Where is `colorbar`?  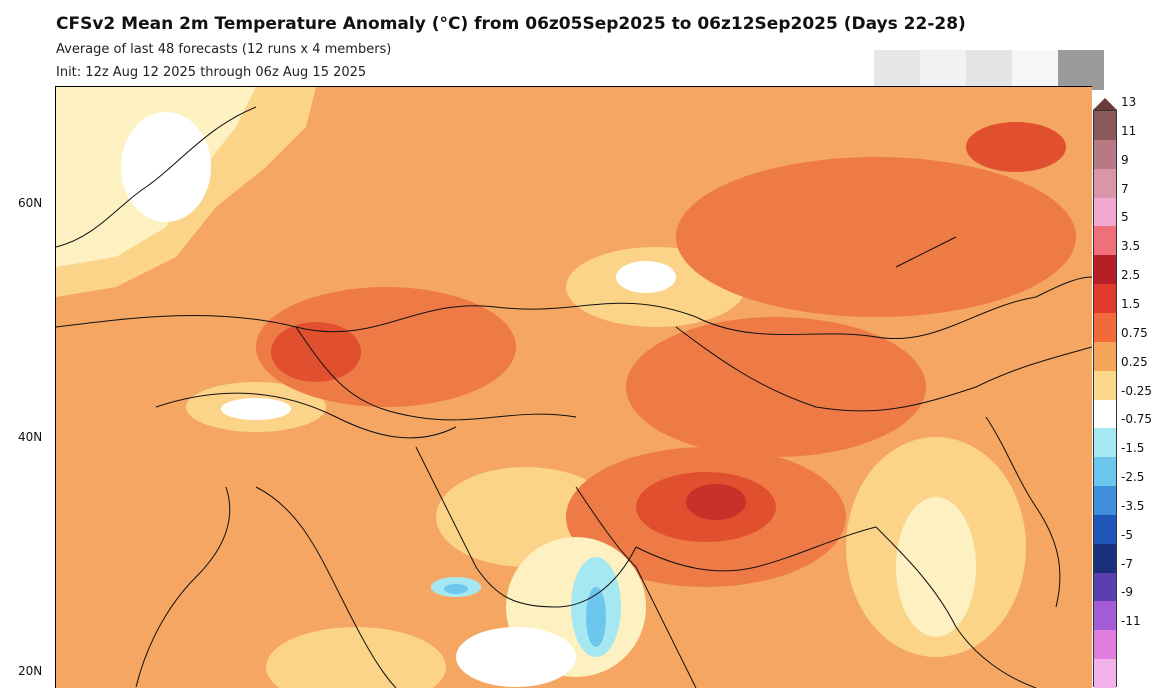
colorbar is located at coordinates (1105, 399).